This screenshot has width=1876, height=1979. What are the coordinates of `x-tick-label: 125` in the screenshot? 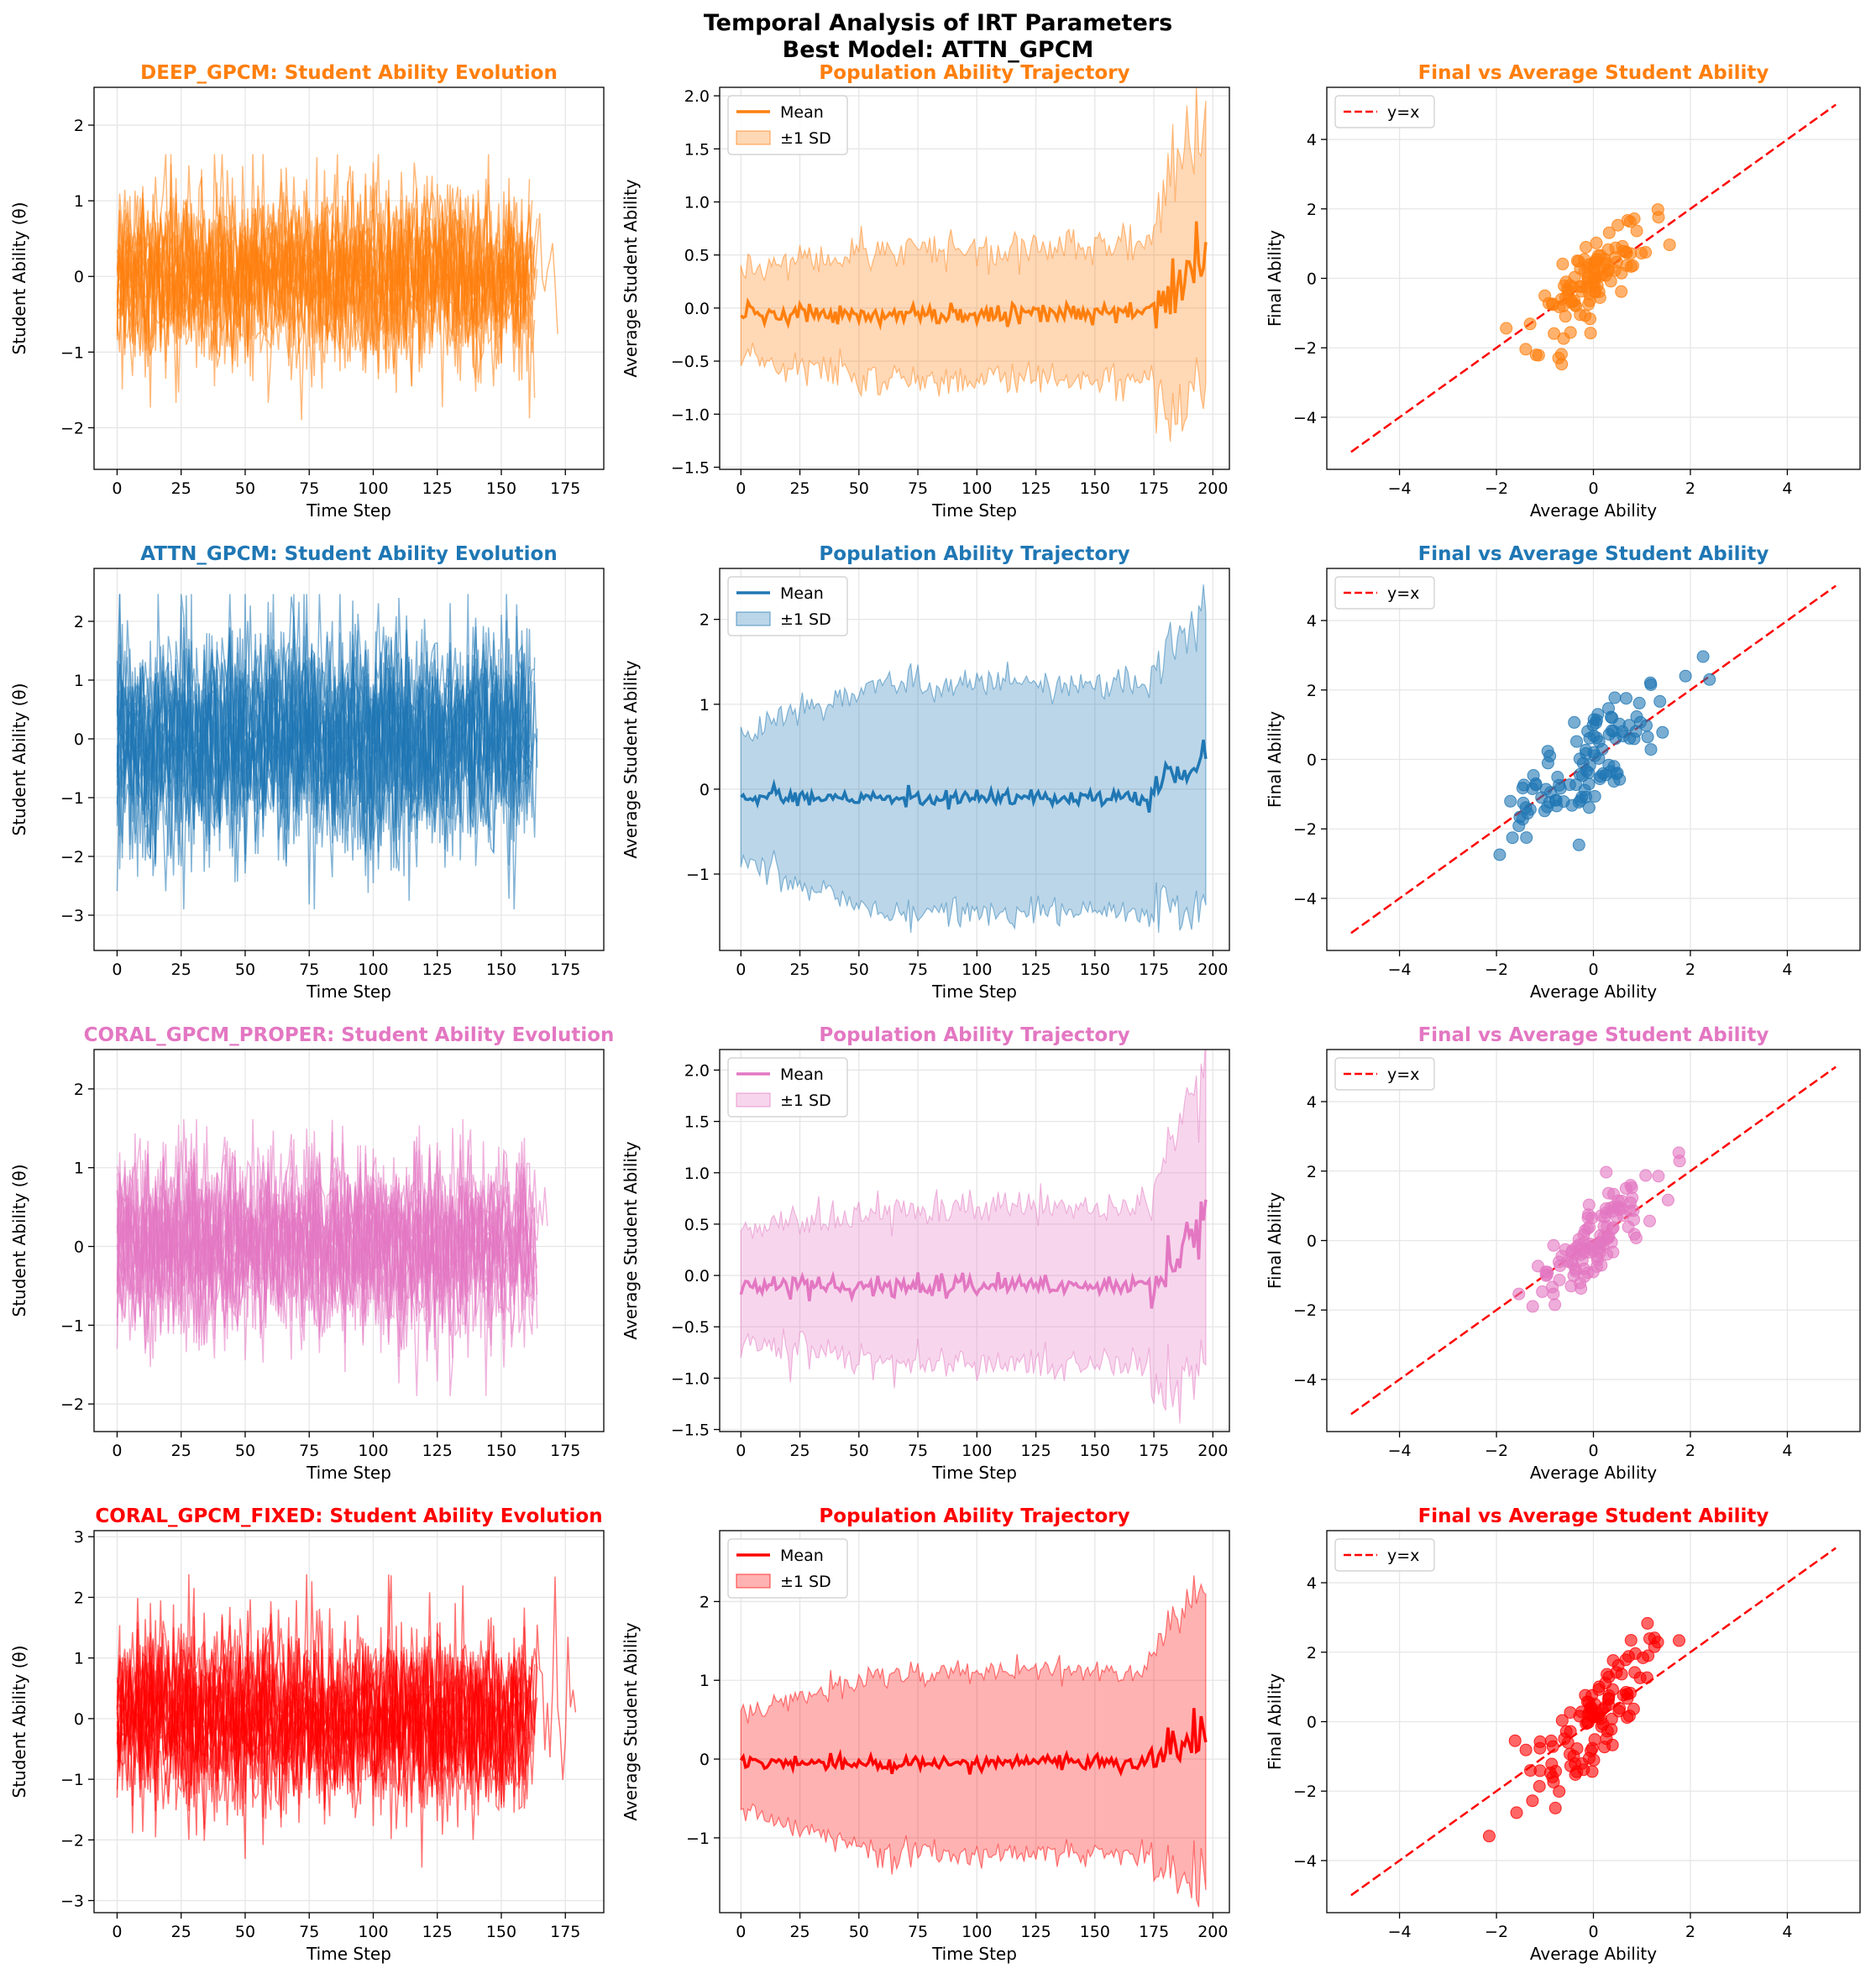 It's located at (1036, 1932).